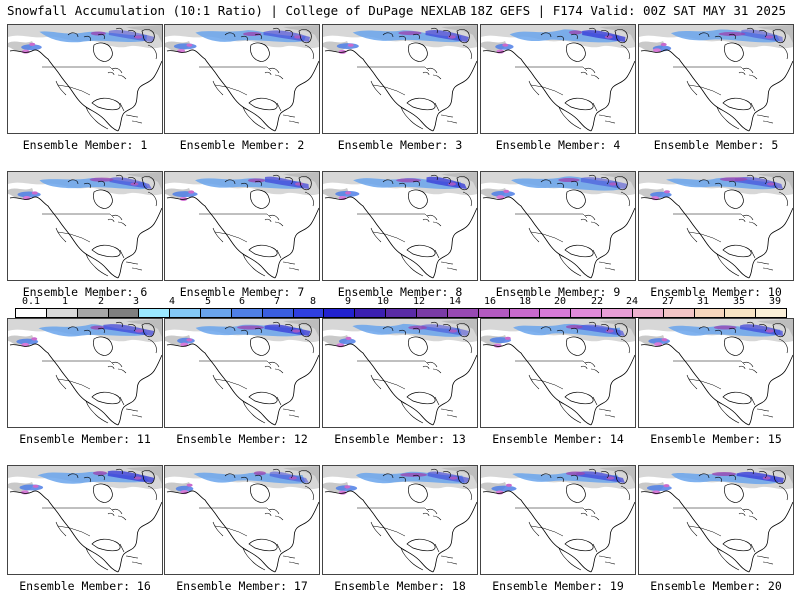  I want to click on ensemble-member-label: Ensemble Member: 5, so click(716, 145).